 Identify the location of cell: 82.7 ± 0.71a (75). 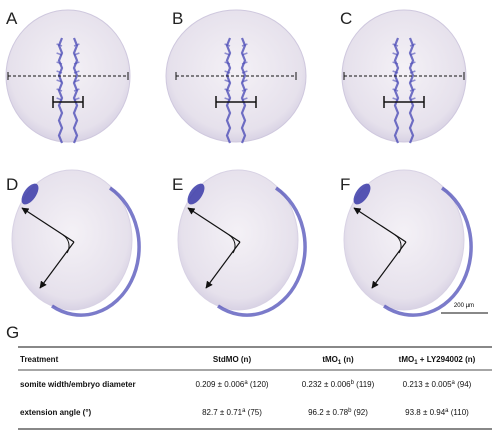
(232, 412).